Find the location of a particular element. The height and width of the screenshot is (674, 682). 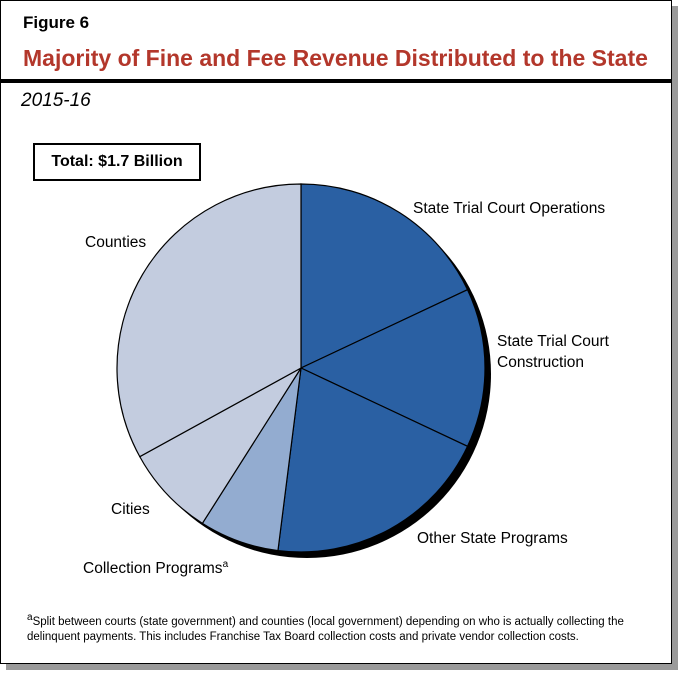

category-label: State Trial Court Operations is located at coordinates (509, 208).